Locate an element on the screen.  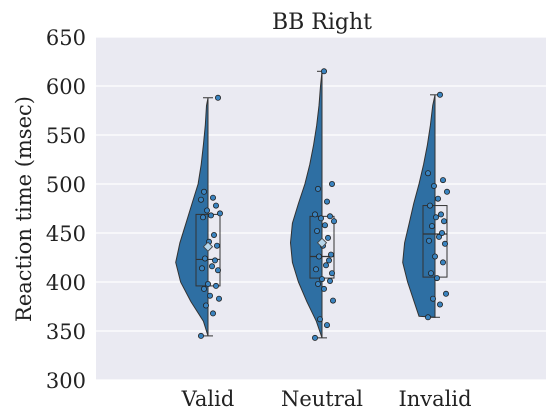
group-neutral is located at coordinates (313, 204).